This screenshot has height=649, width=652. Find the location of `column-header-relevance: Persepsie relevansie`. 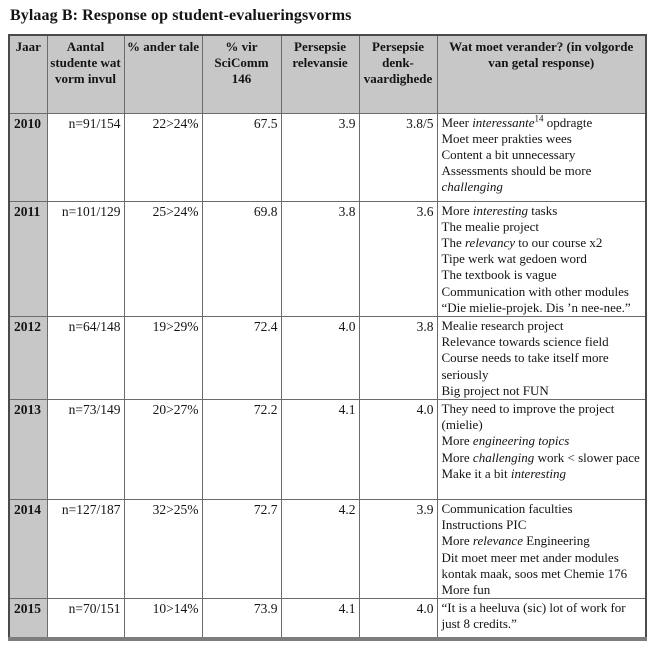

column-header-relevance: Persepsie relevansie is located at coordinates (320, 74).